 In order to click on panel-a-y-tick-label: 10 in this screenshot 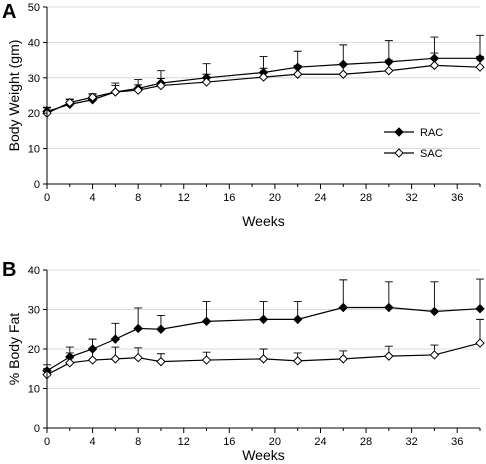, I will do `click(34, 150)`.